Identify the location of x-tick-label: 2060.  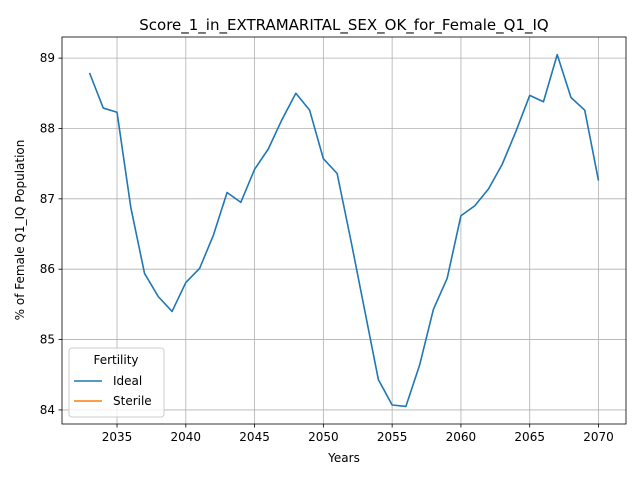
(461, 437).